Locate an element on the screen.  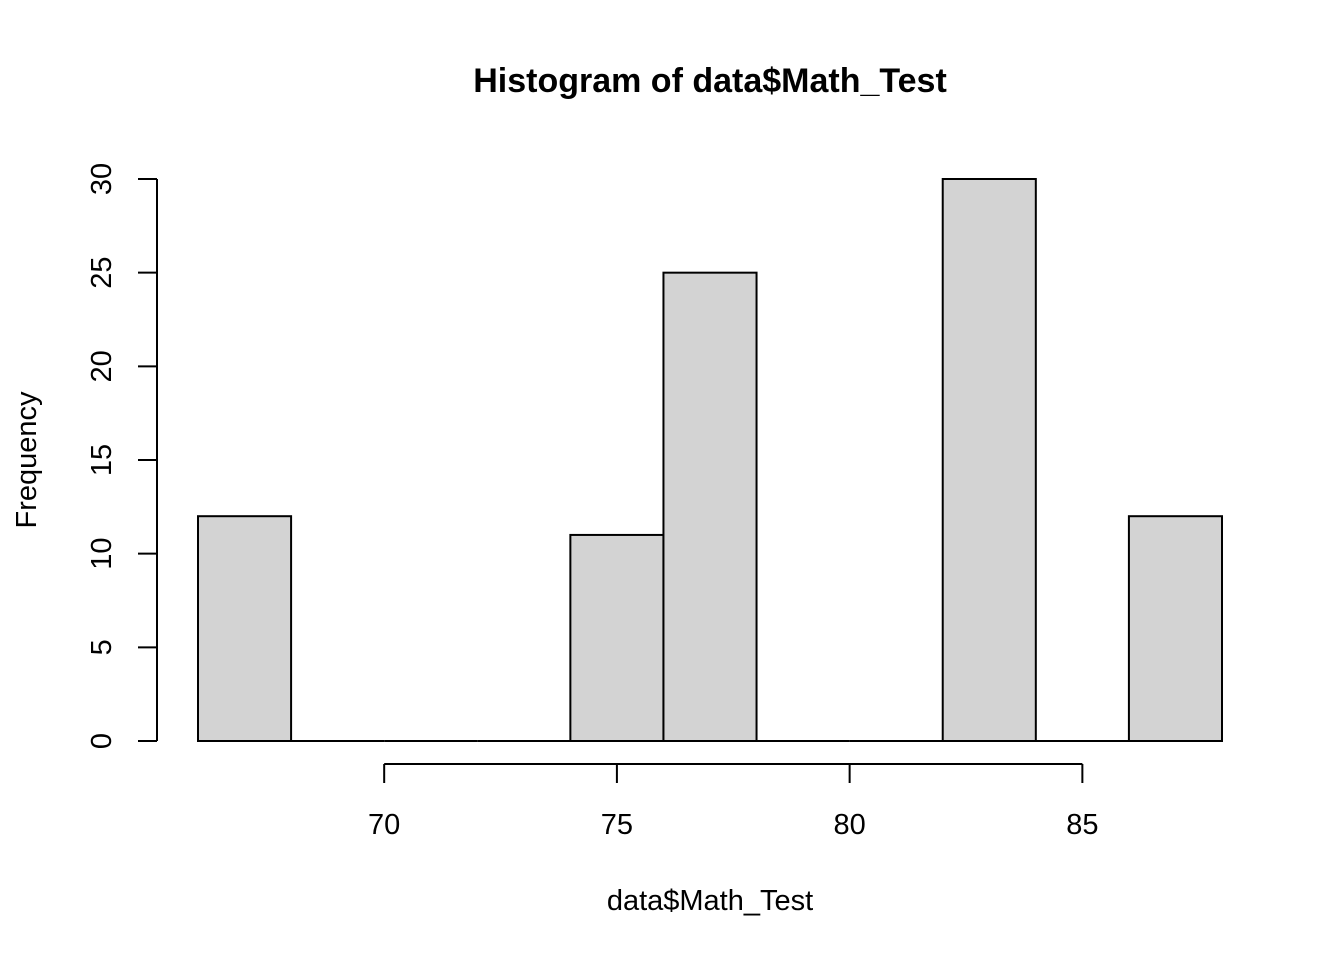
chart-title: Histogram of data$Math_Test is located at coordinates (710, 81).